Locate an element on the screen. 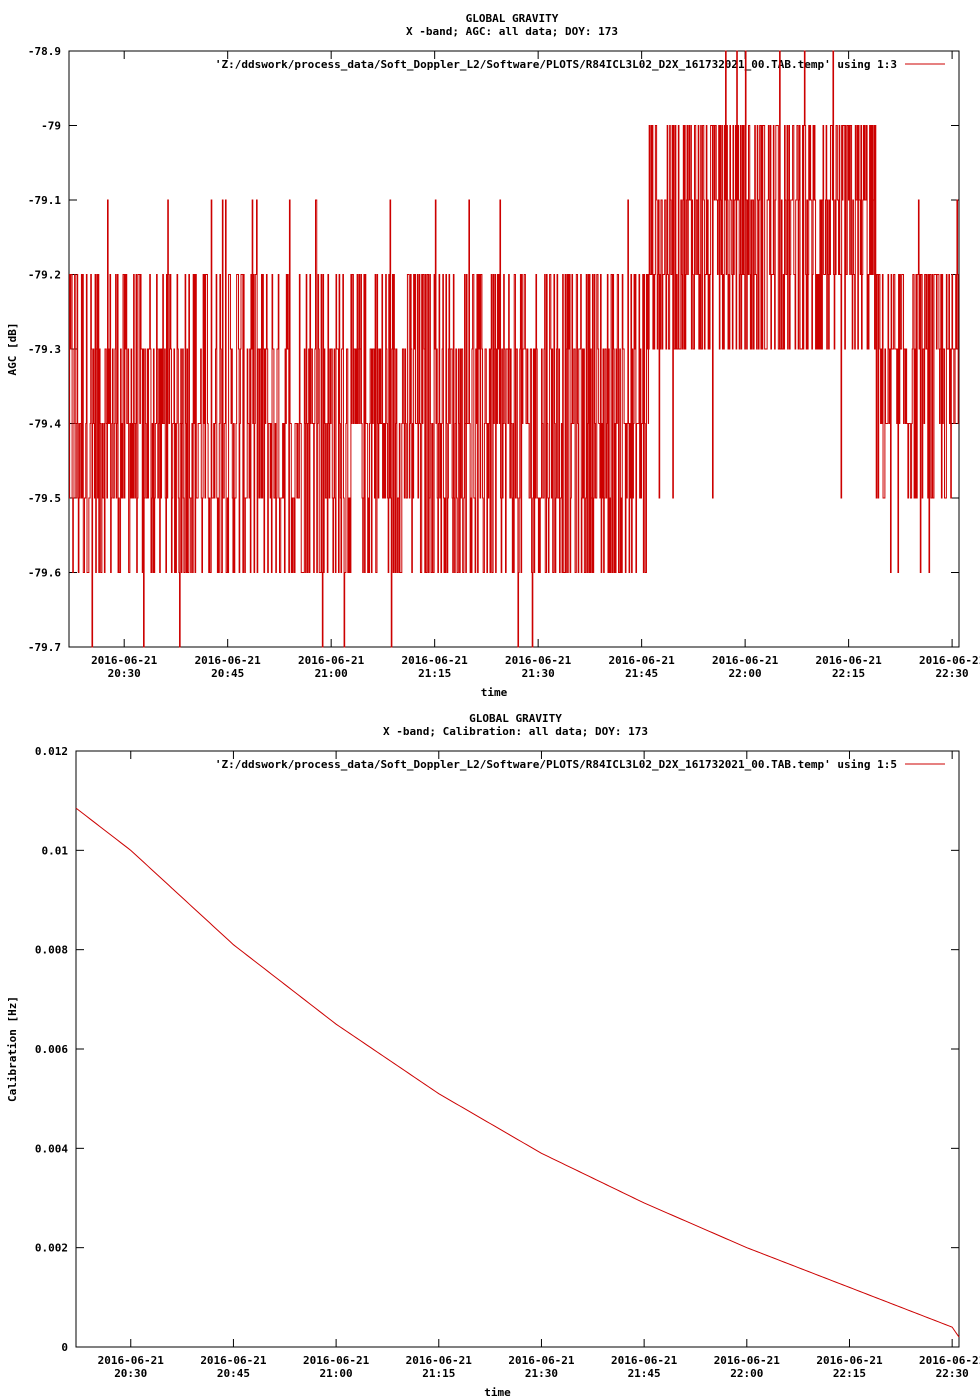 The width and height of the screenshot is (980, 1400). y-tick-label: 0 is located at coordinates (64, 1347).